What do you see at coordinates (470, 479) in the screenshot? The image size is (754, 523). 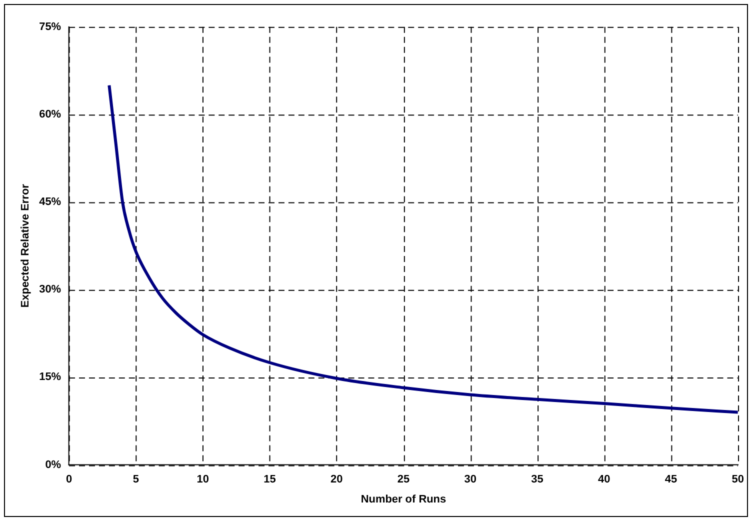 I see `x-tick-label: 30` at bounding box center [470, 479].